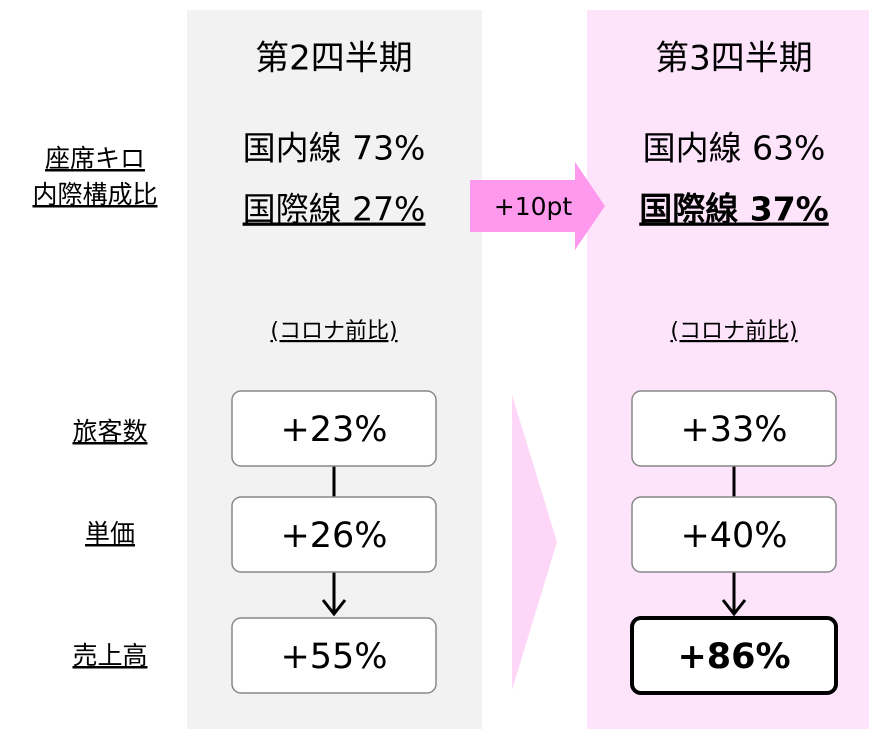 This screenshot has width=869, height=729. What do you see at coordinates (94, 194) in the screenshot?
I see `row-label: 内際構成比` at bounding box center [94, 194].